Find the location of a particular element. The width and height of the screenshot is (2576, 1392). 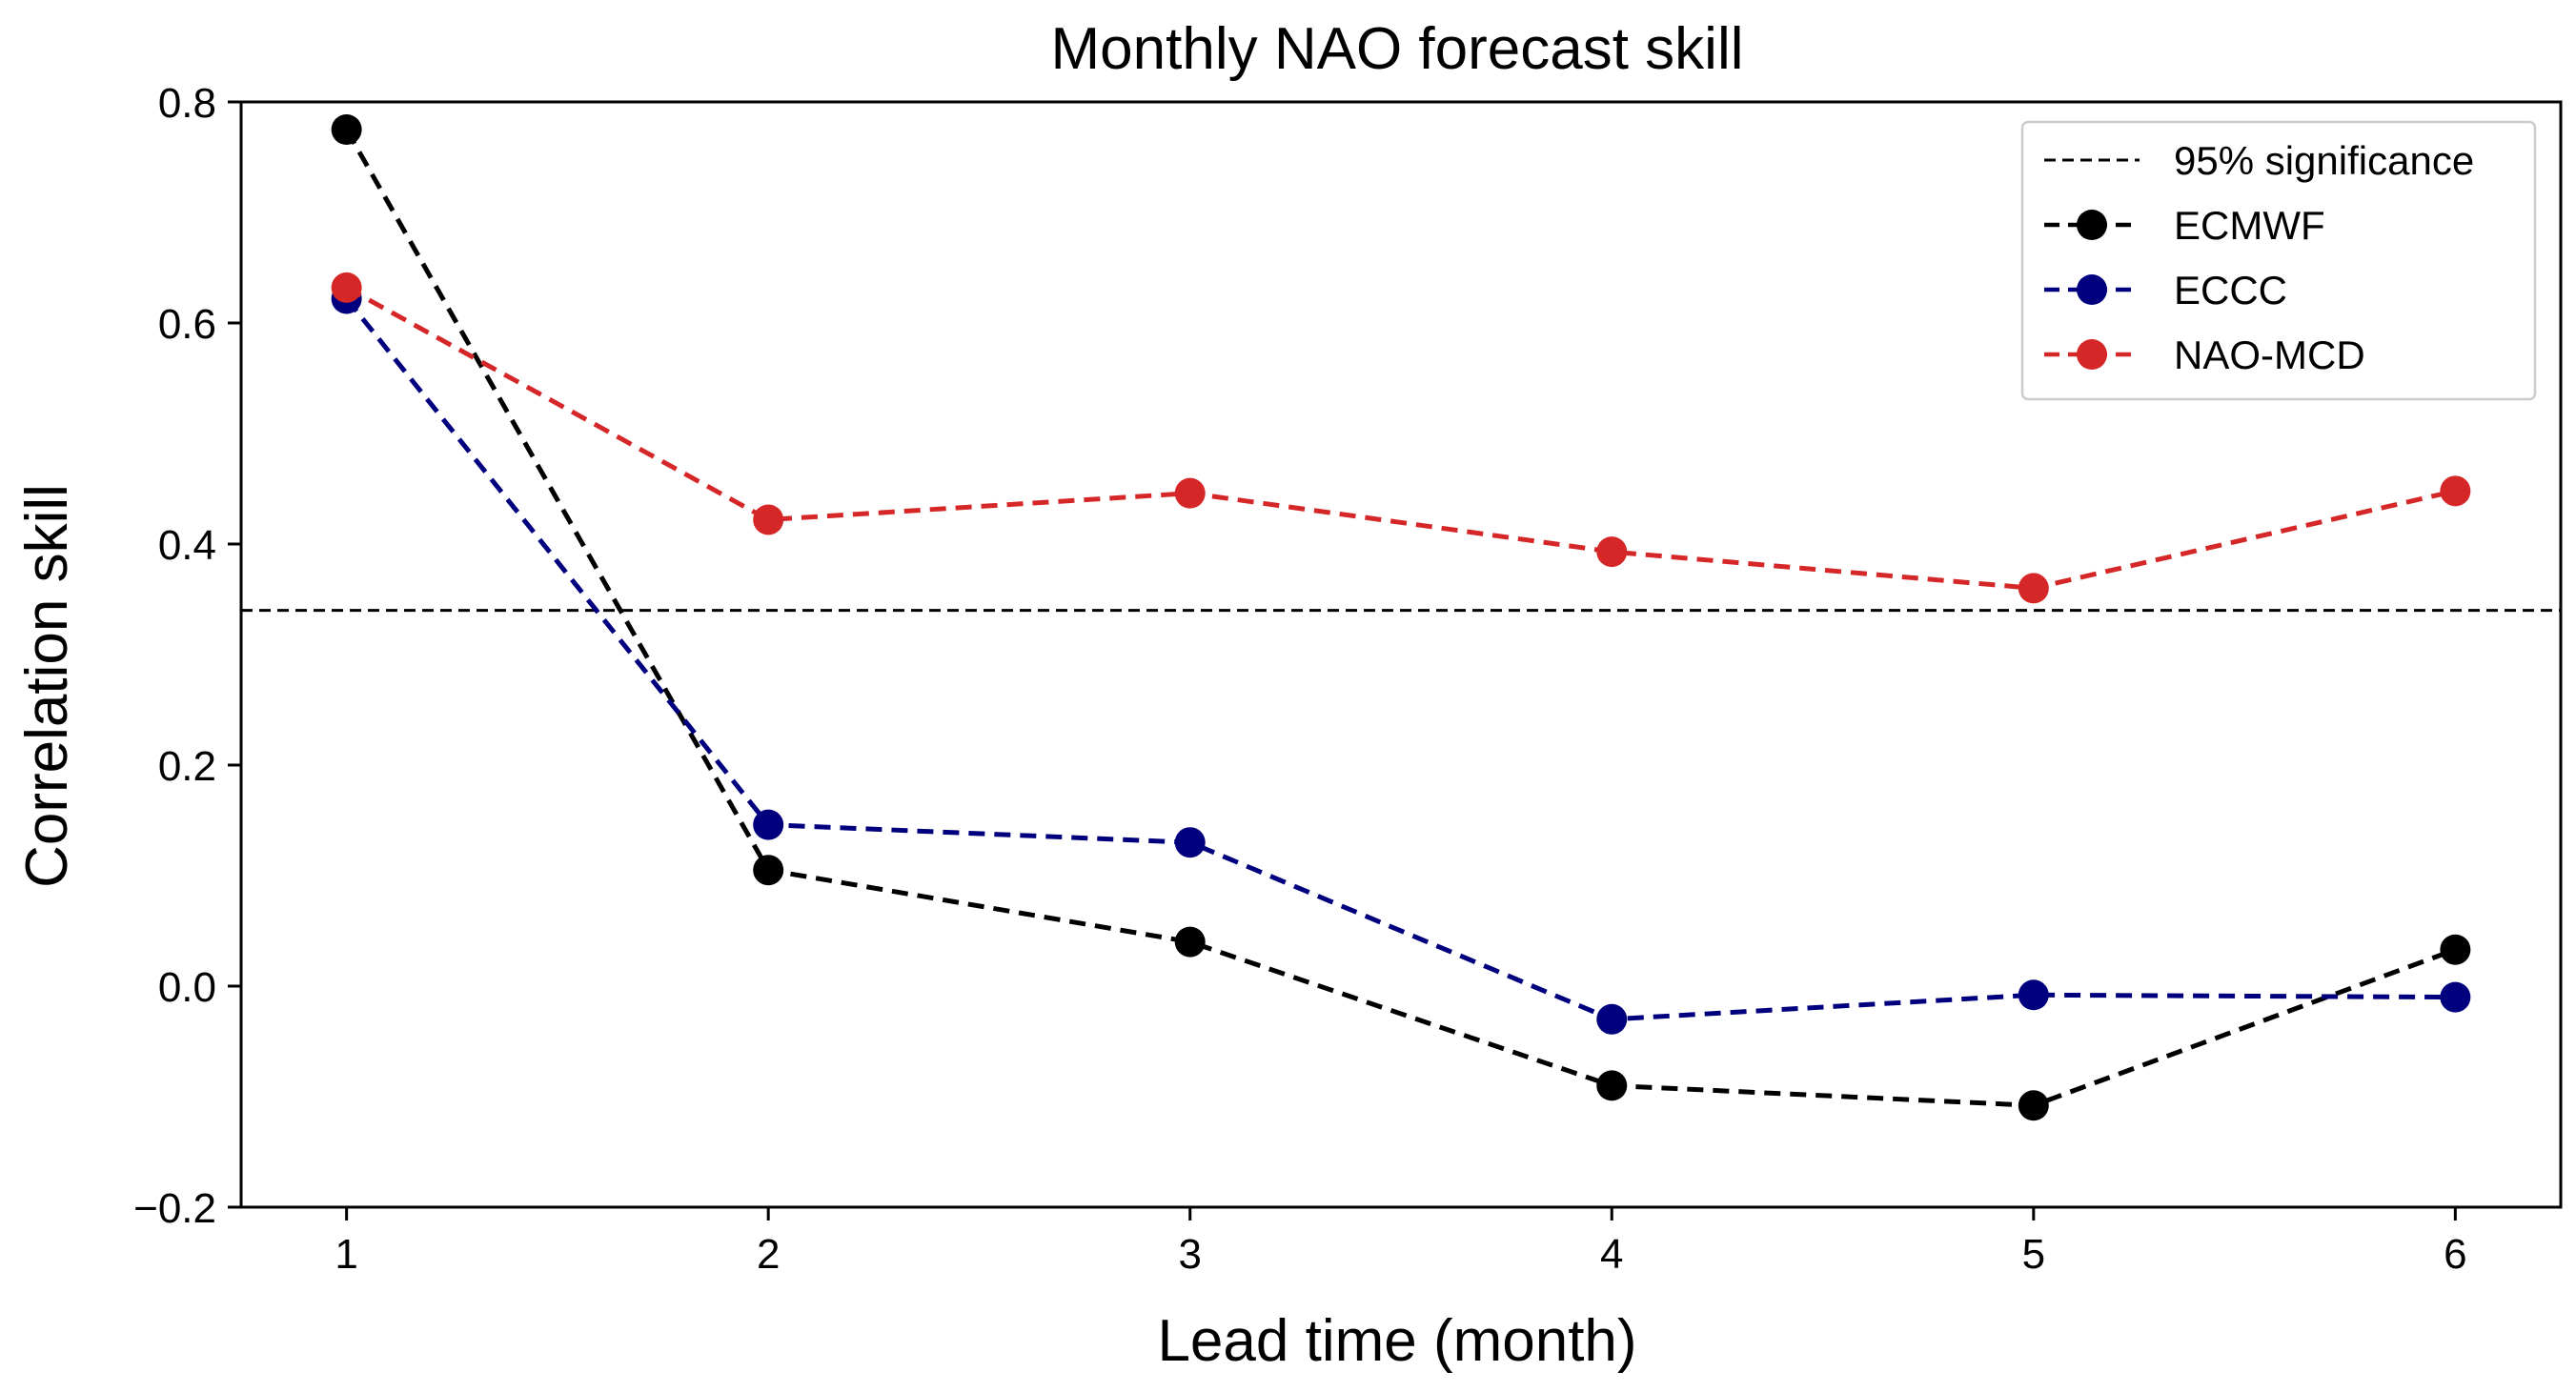

x-axis-label: Lead time (month) is located at coordinates (1397, 1341).